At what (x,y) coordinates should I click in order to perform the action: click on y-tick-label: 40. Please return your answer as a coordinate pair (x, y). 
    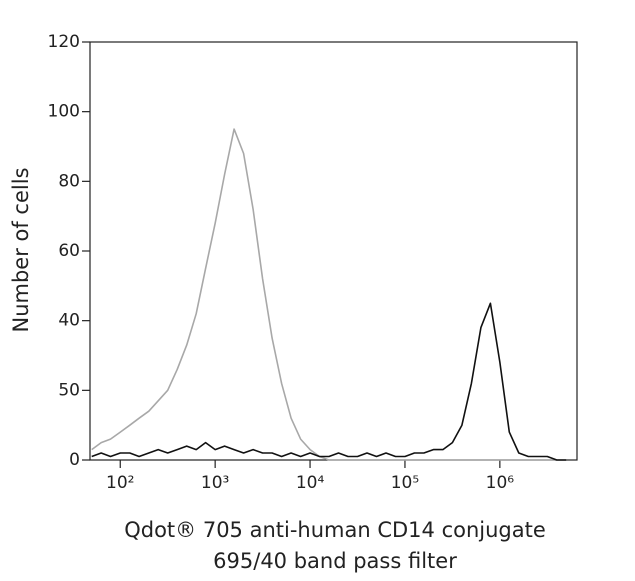
    Looking at the image, I should click on (69, 321).